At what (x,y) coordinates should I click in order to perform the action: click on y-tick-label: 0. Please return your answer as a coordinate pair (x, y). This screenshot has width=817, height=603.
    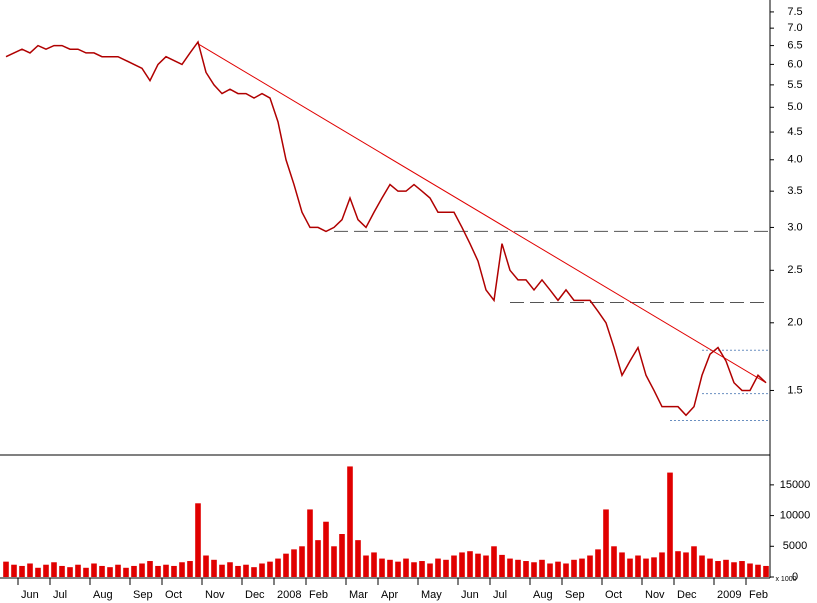
    Looking at the image, I should click on (795, 577).